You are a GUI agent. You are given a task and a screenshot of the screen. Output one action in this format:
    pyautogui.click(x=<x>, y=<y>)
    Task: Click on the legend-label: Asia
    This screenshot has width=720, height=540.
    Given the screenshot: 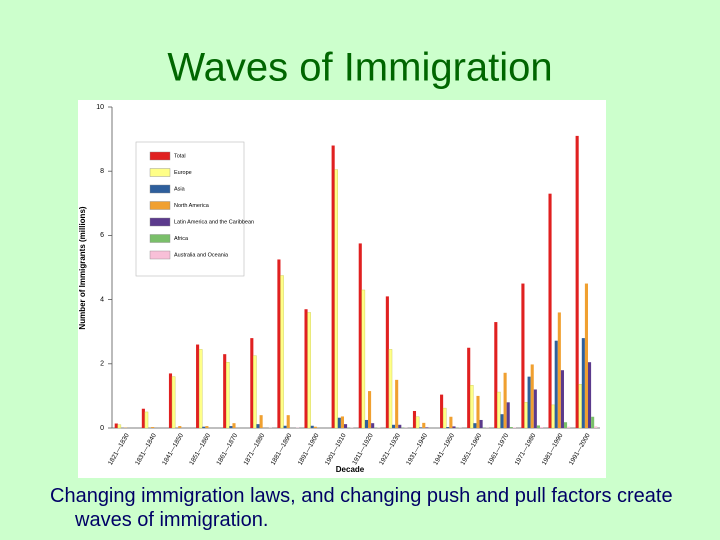 What is the action you would take?
    pyautogui.click(x=180, y=189)
    